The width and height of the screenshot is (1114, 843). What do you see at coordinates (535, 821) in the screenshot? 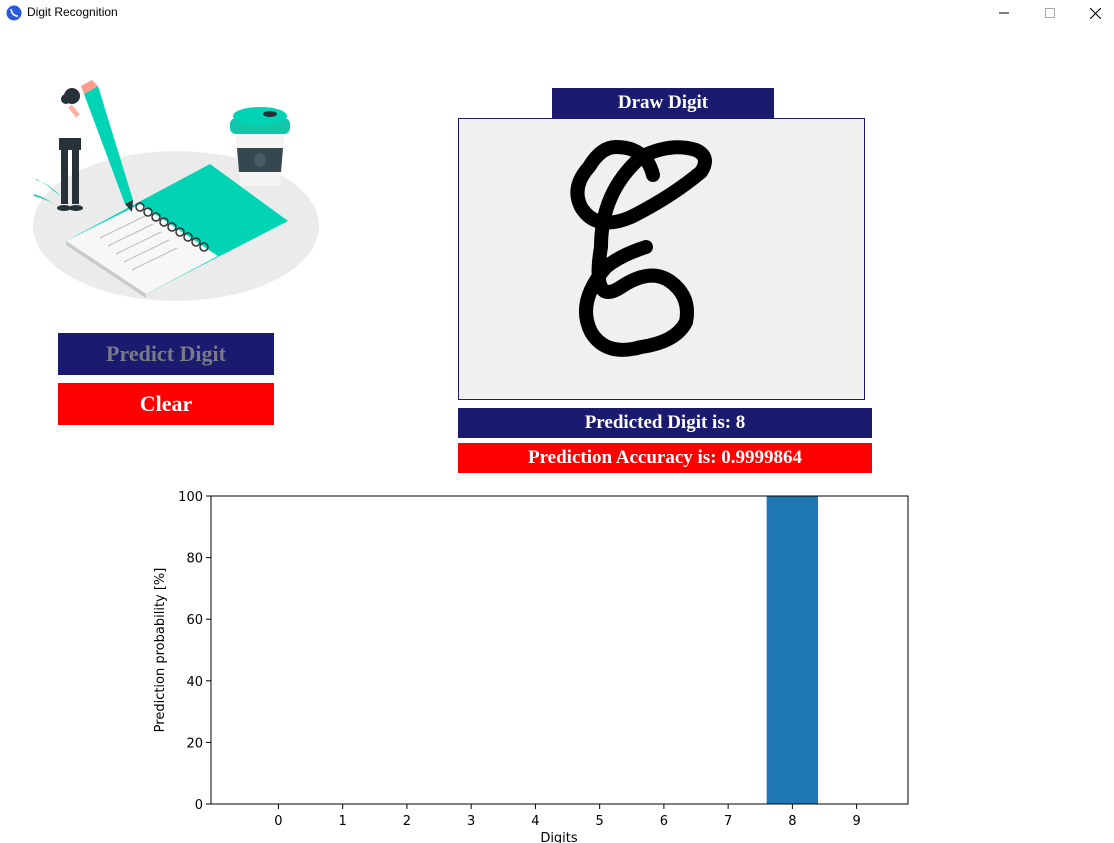
I see `x-tick-label: 4` at bounding box center [535, 821].